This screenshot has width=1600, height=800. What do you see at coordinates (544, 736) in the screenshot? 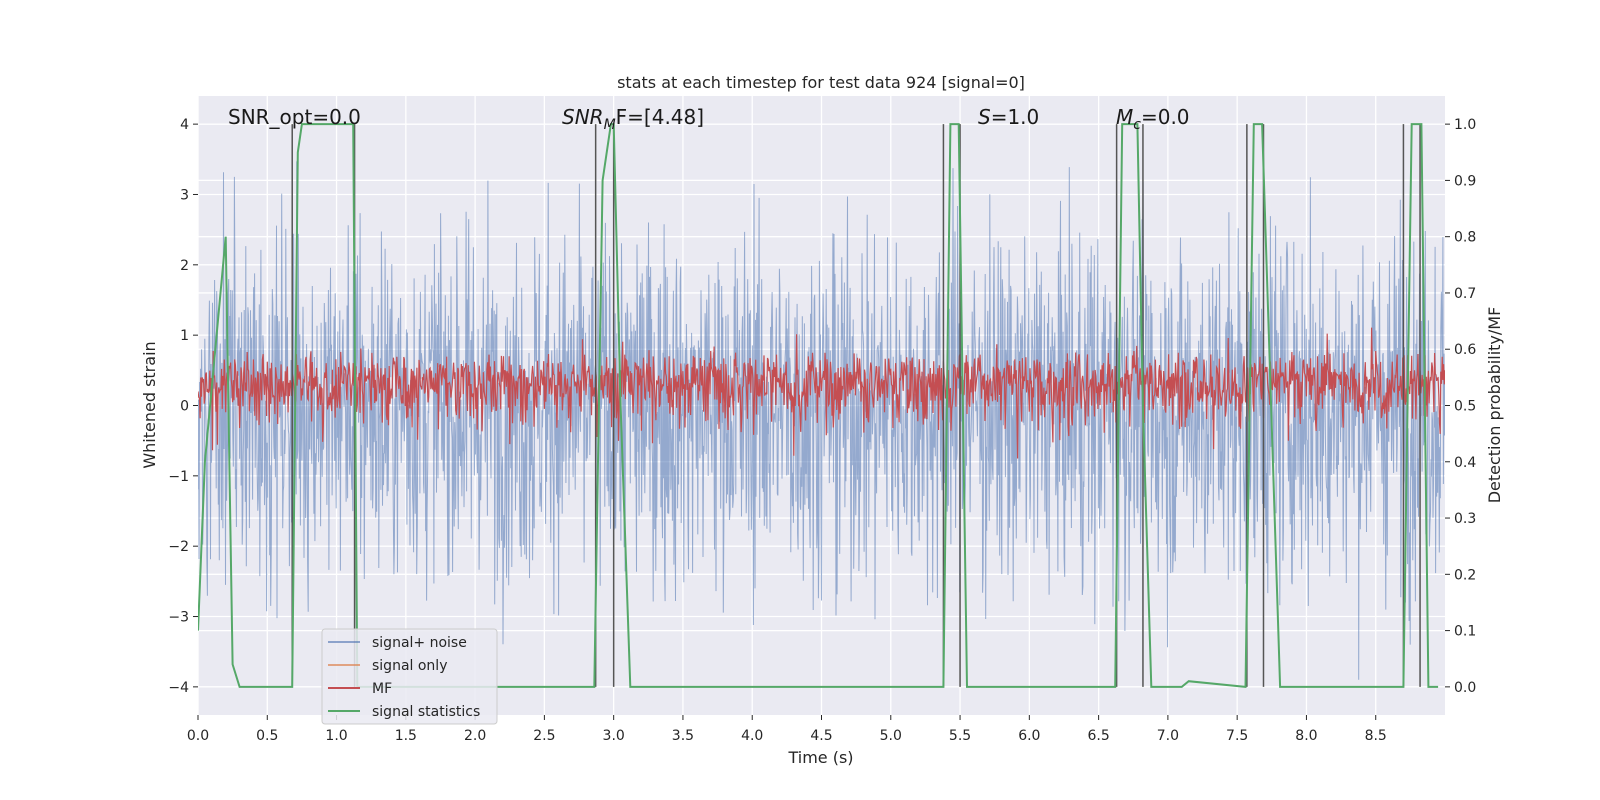
I see `tick-label-x: 2.5` at bounding box center [544, 736].